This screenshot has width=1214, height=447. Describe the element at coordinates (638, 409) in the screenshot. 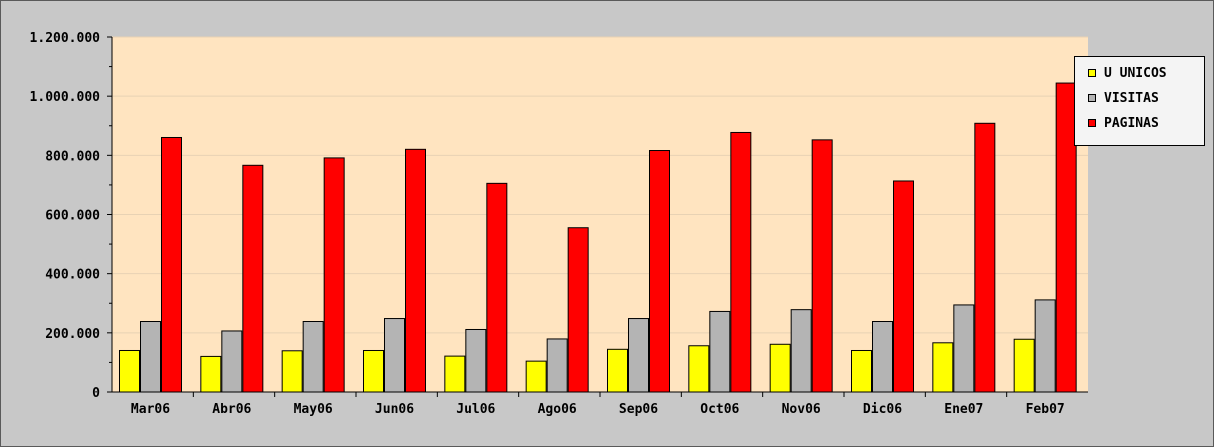

I see `x-tick-label: Sep06` at that location.